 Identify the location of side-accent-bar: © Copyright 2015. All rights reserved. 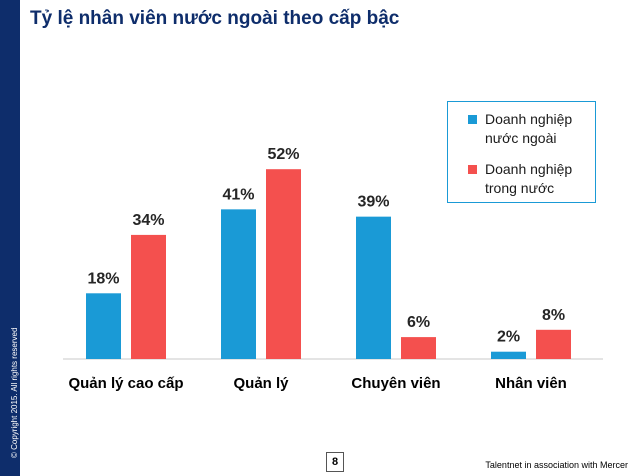
(10, 238).